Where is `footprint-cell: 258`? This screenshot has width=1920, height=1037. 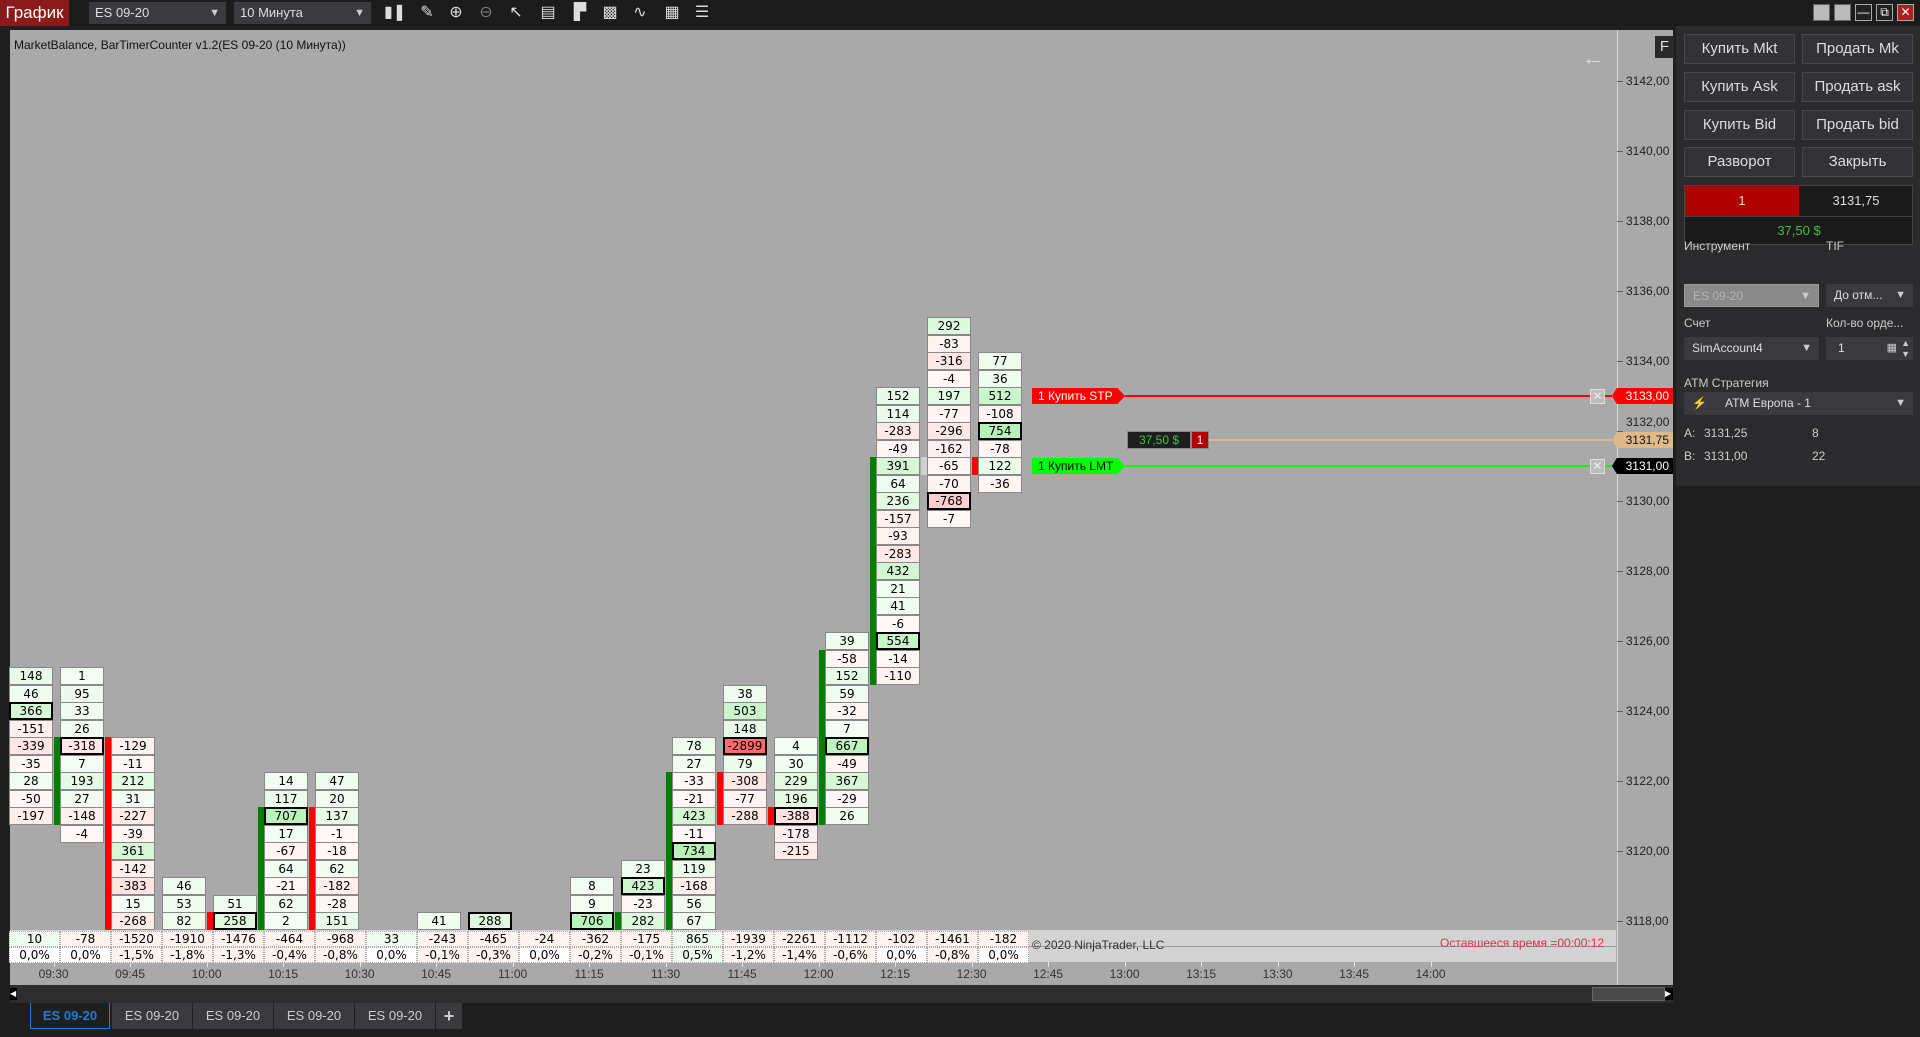 footprint-cell: 258 is located at coordinates (235, 921).